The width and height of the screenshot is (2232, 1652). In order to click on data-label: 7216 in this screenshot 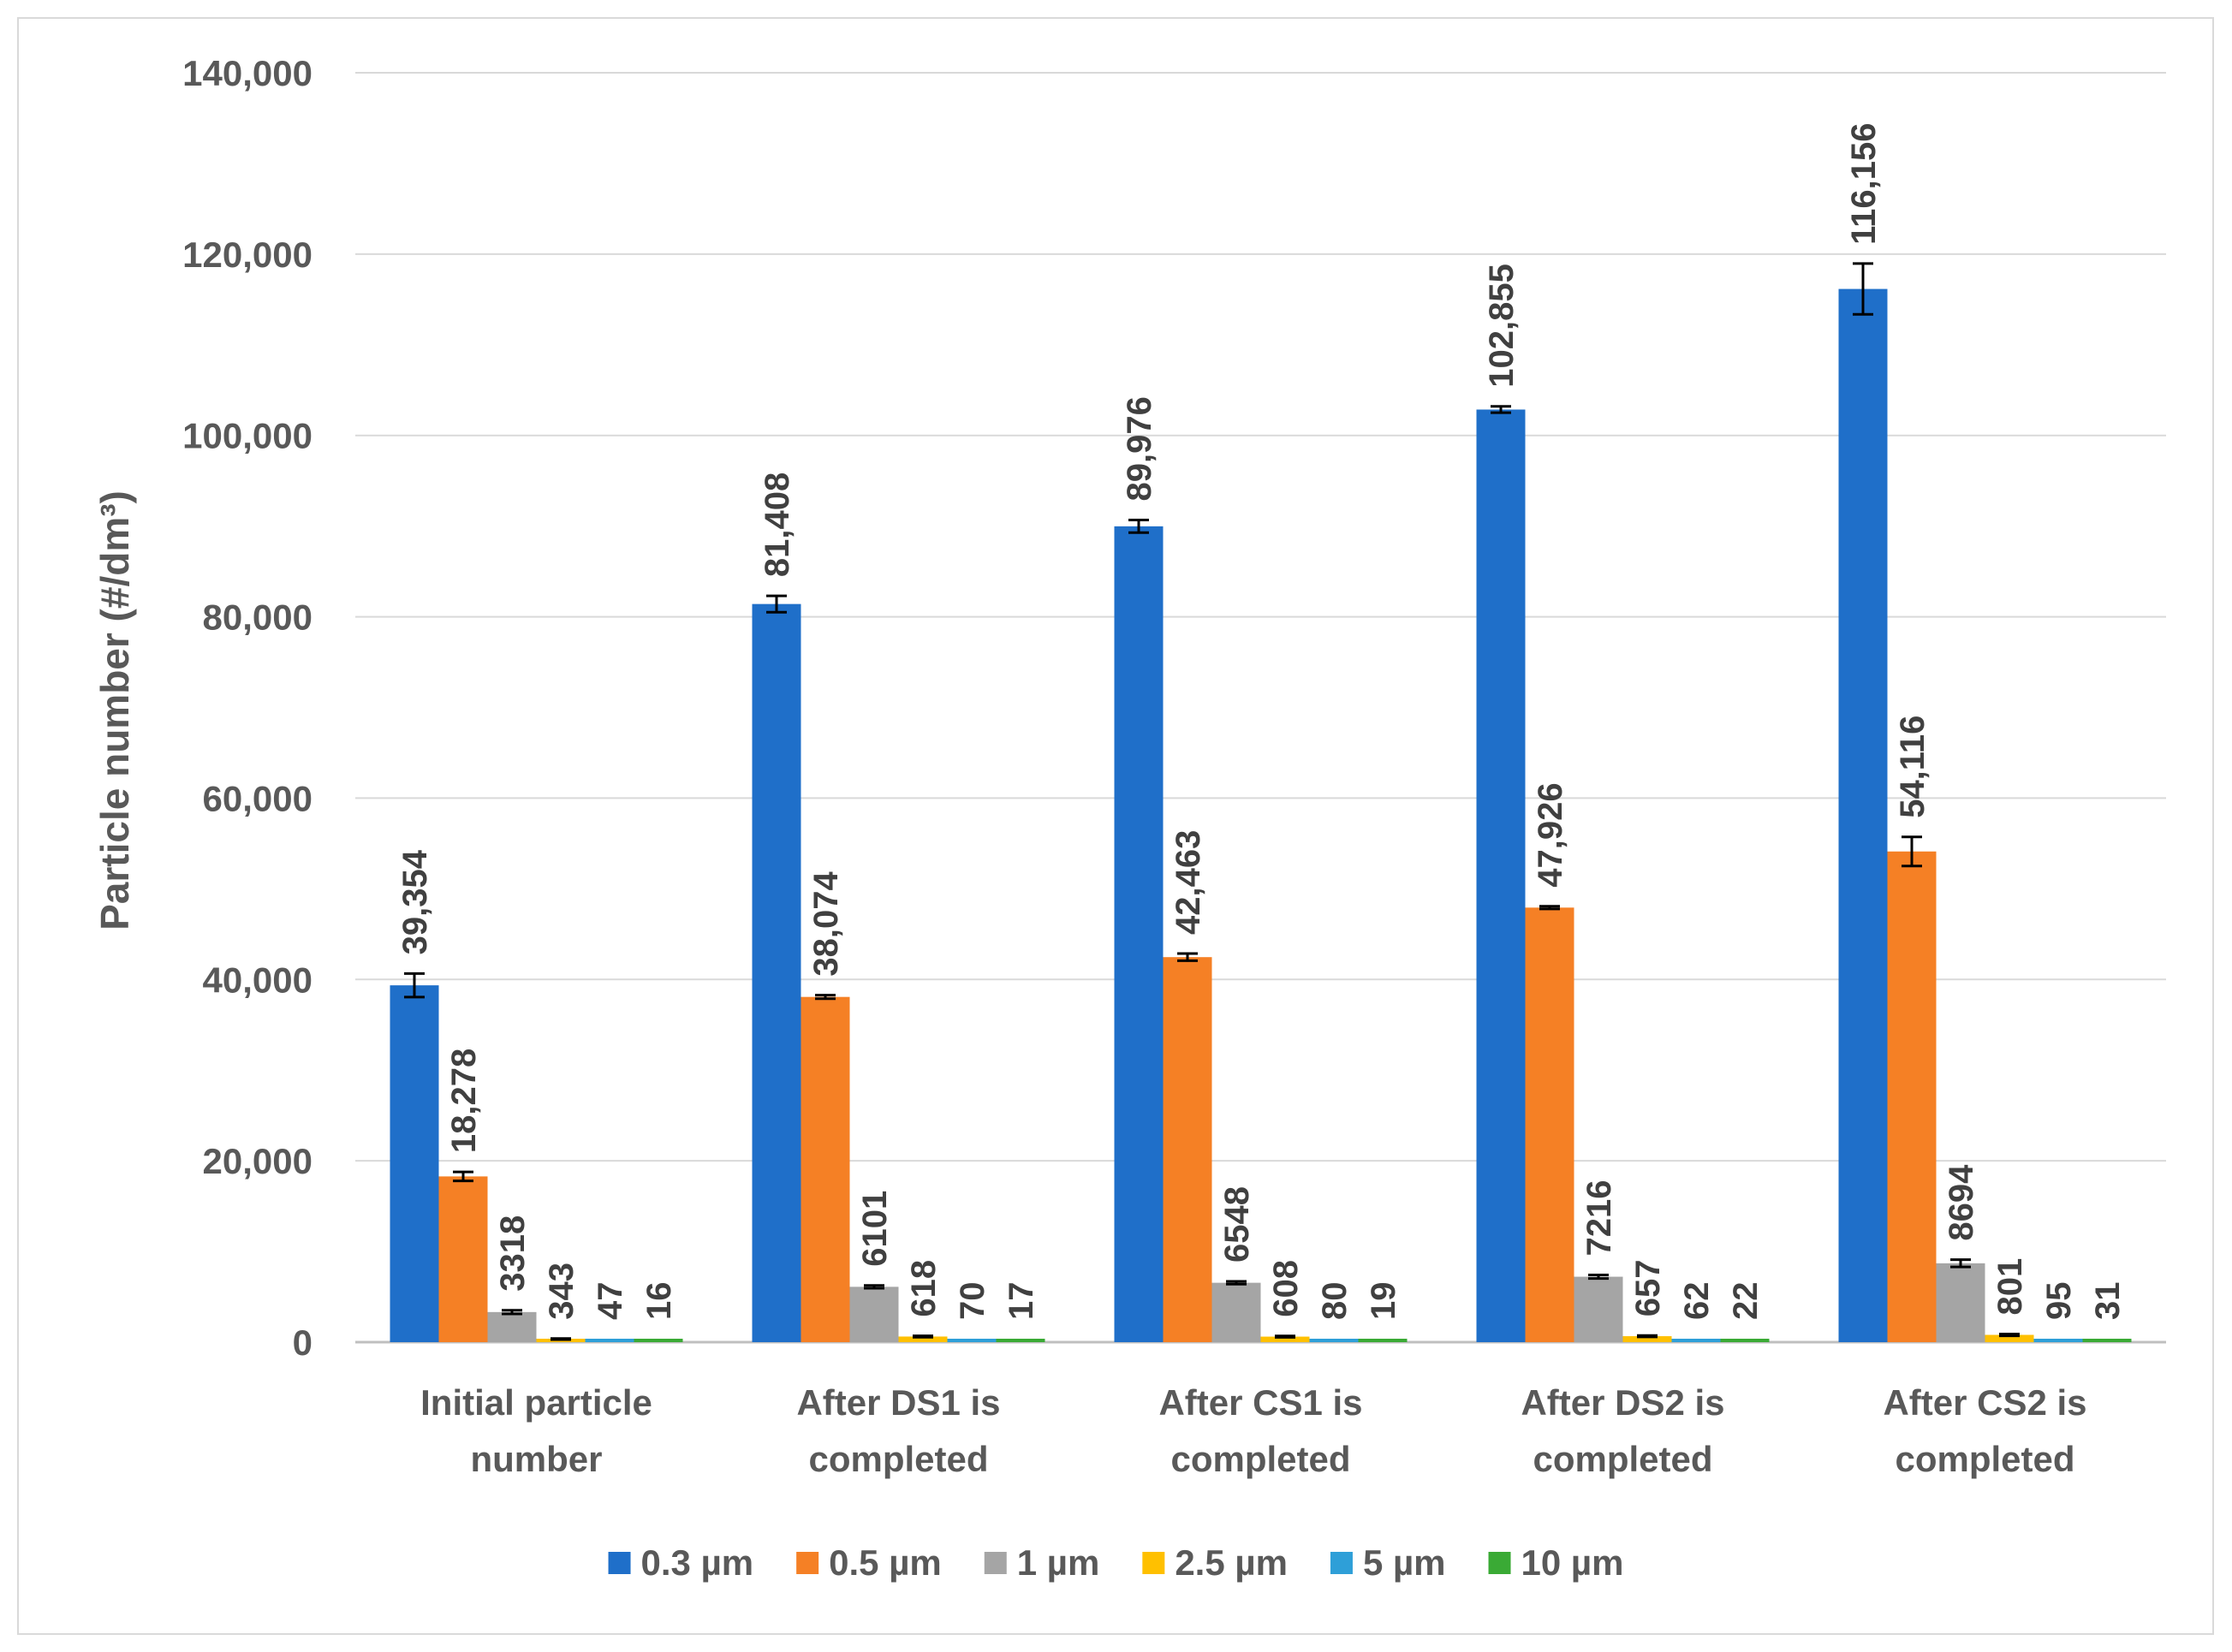, I will do `click(1599, 1218)`.